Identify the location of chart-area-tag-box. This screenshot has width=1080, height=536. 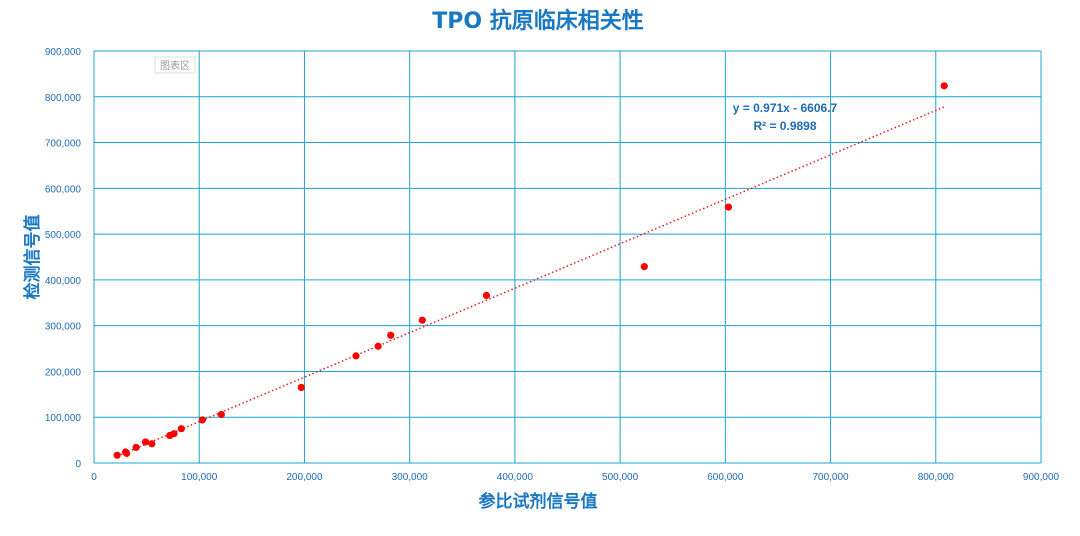
(175, 65).